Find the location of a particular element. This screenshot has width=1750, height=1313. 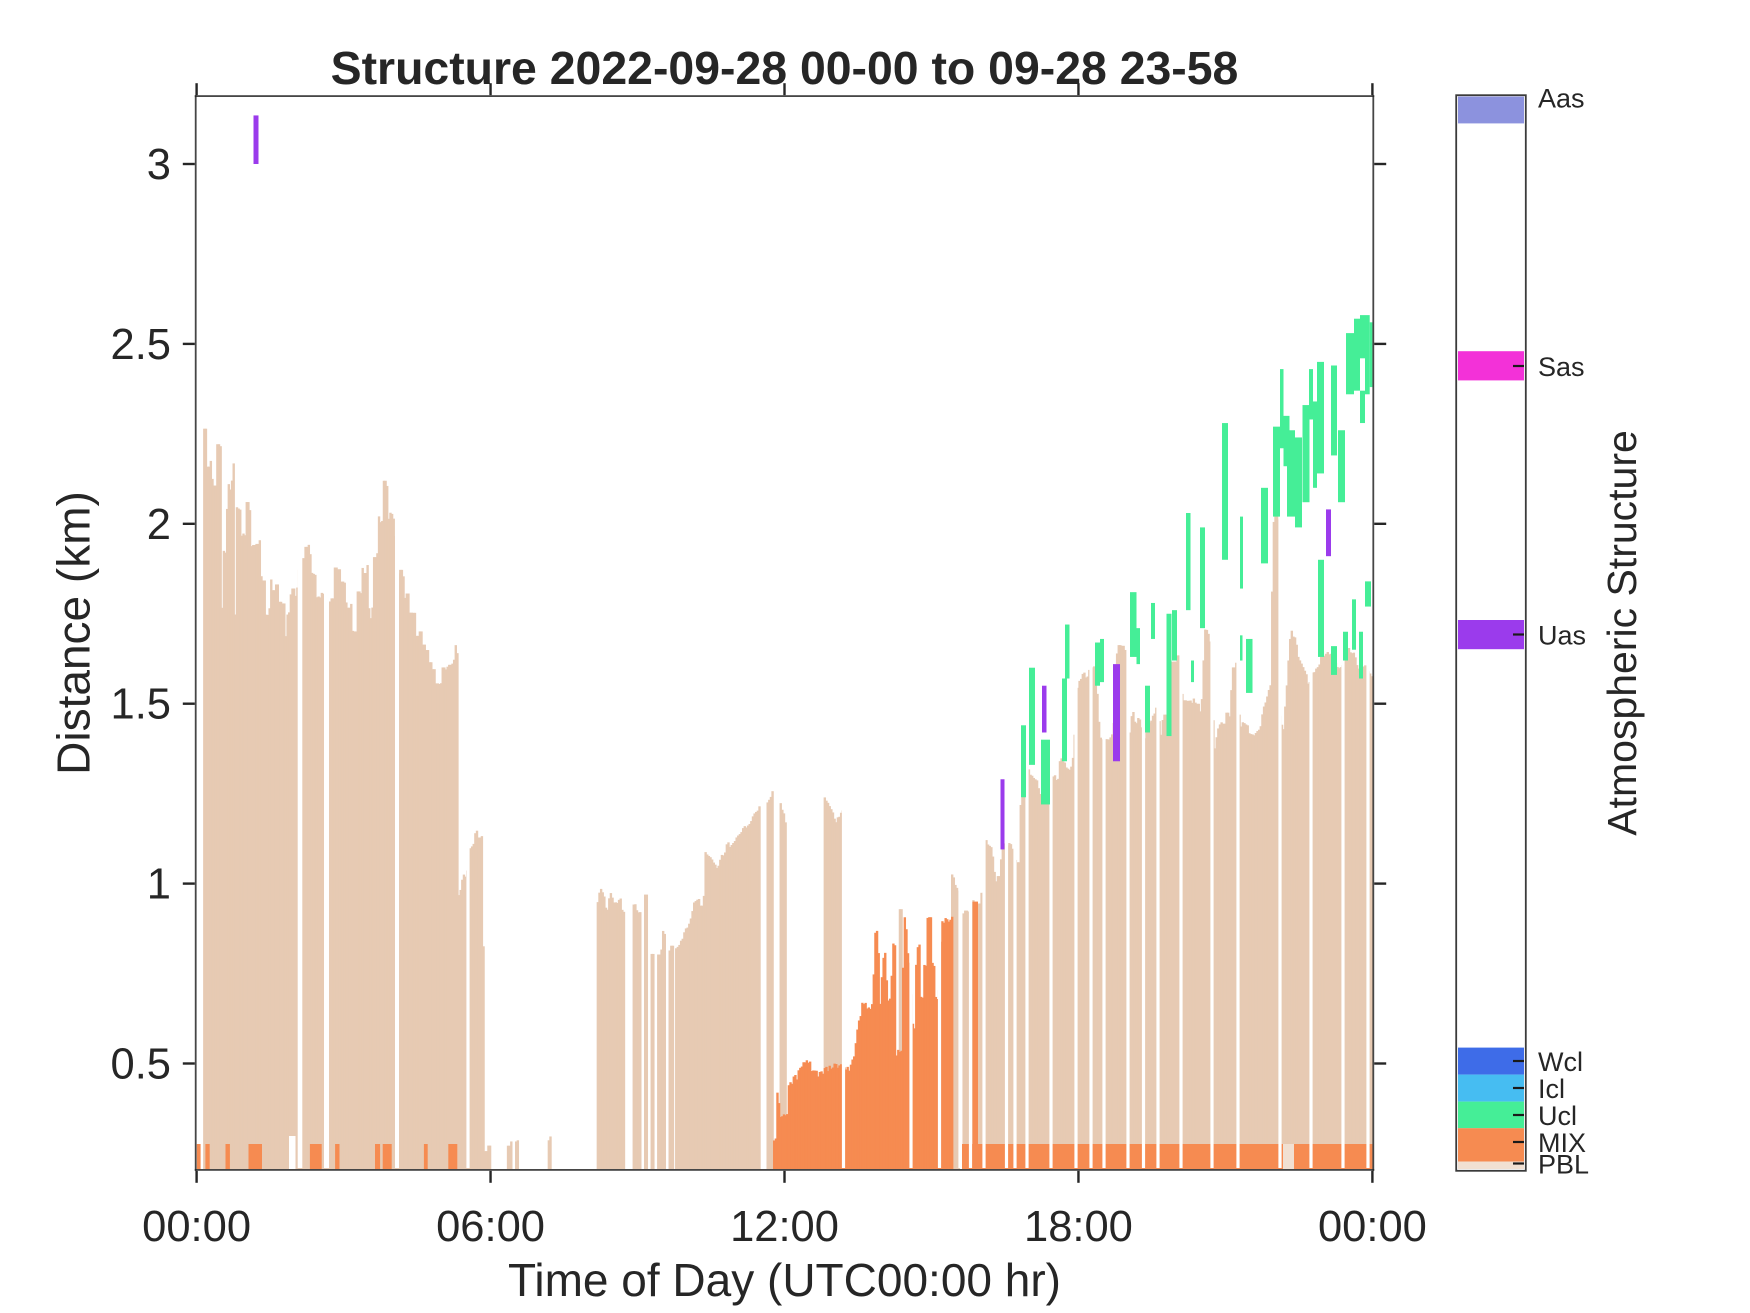

svg-text: Distance (km) is located at coordinates (74, 633).